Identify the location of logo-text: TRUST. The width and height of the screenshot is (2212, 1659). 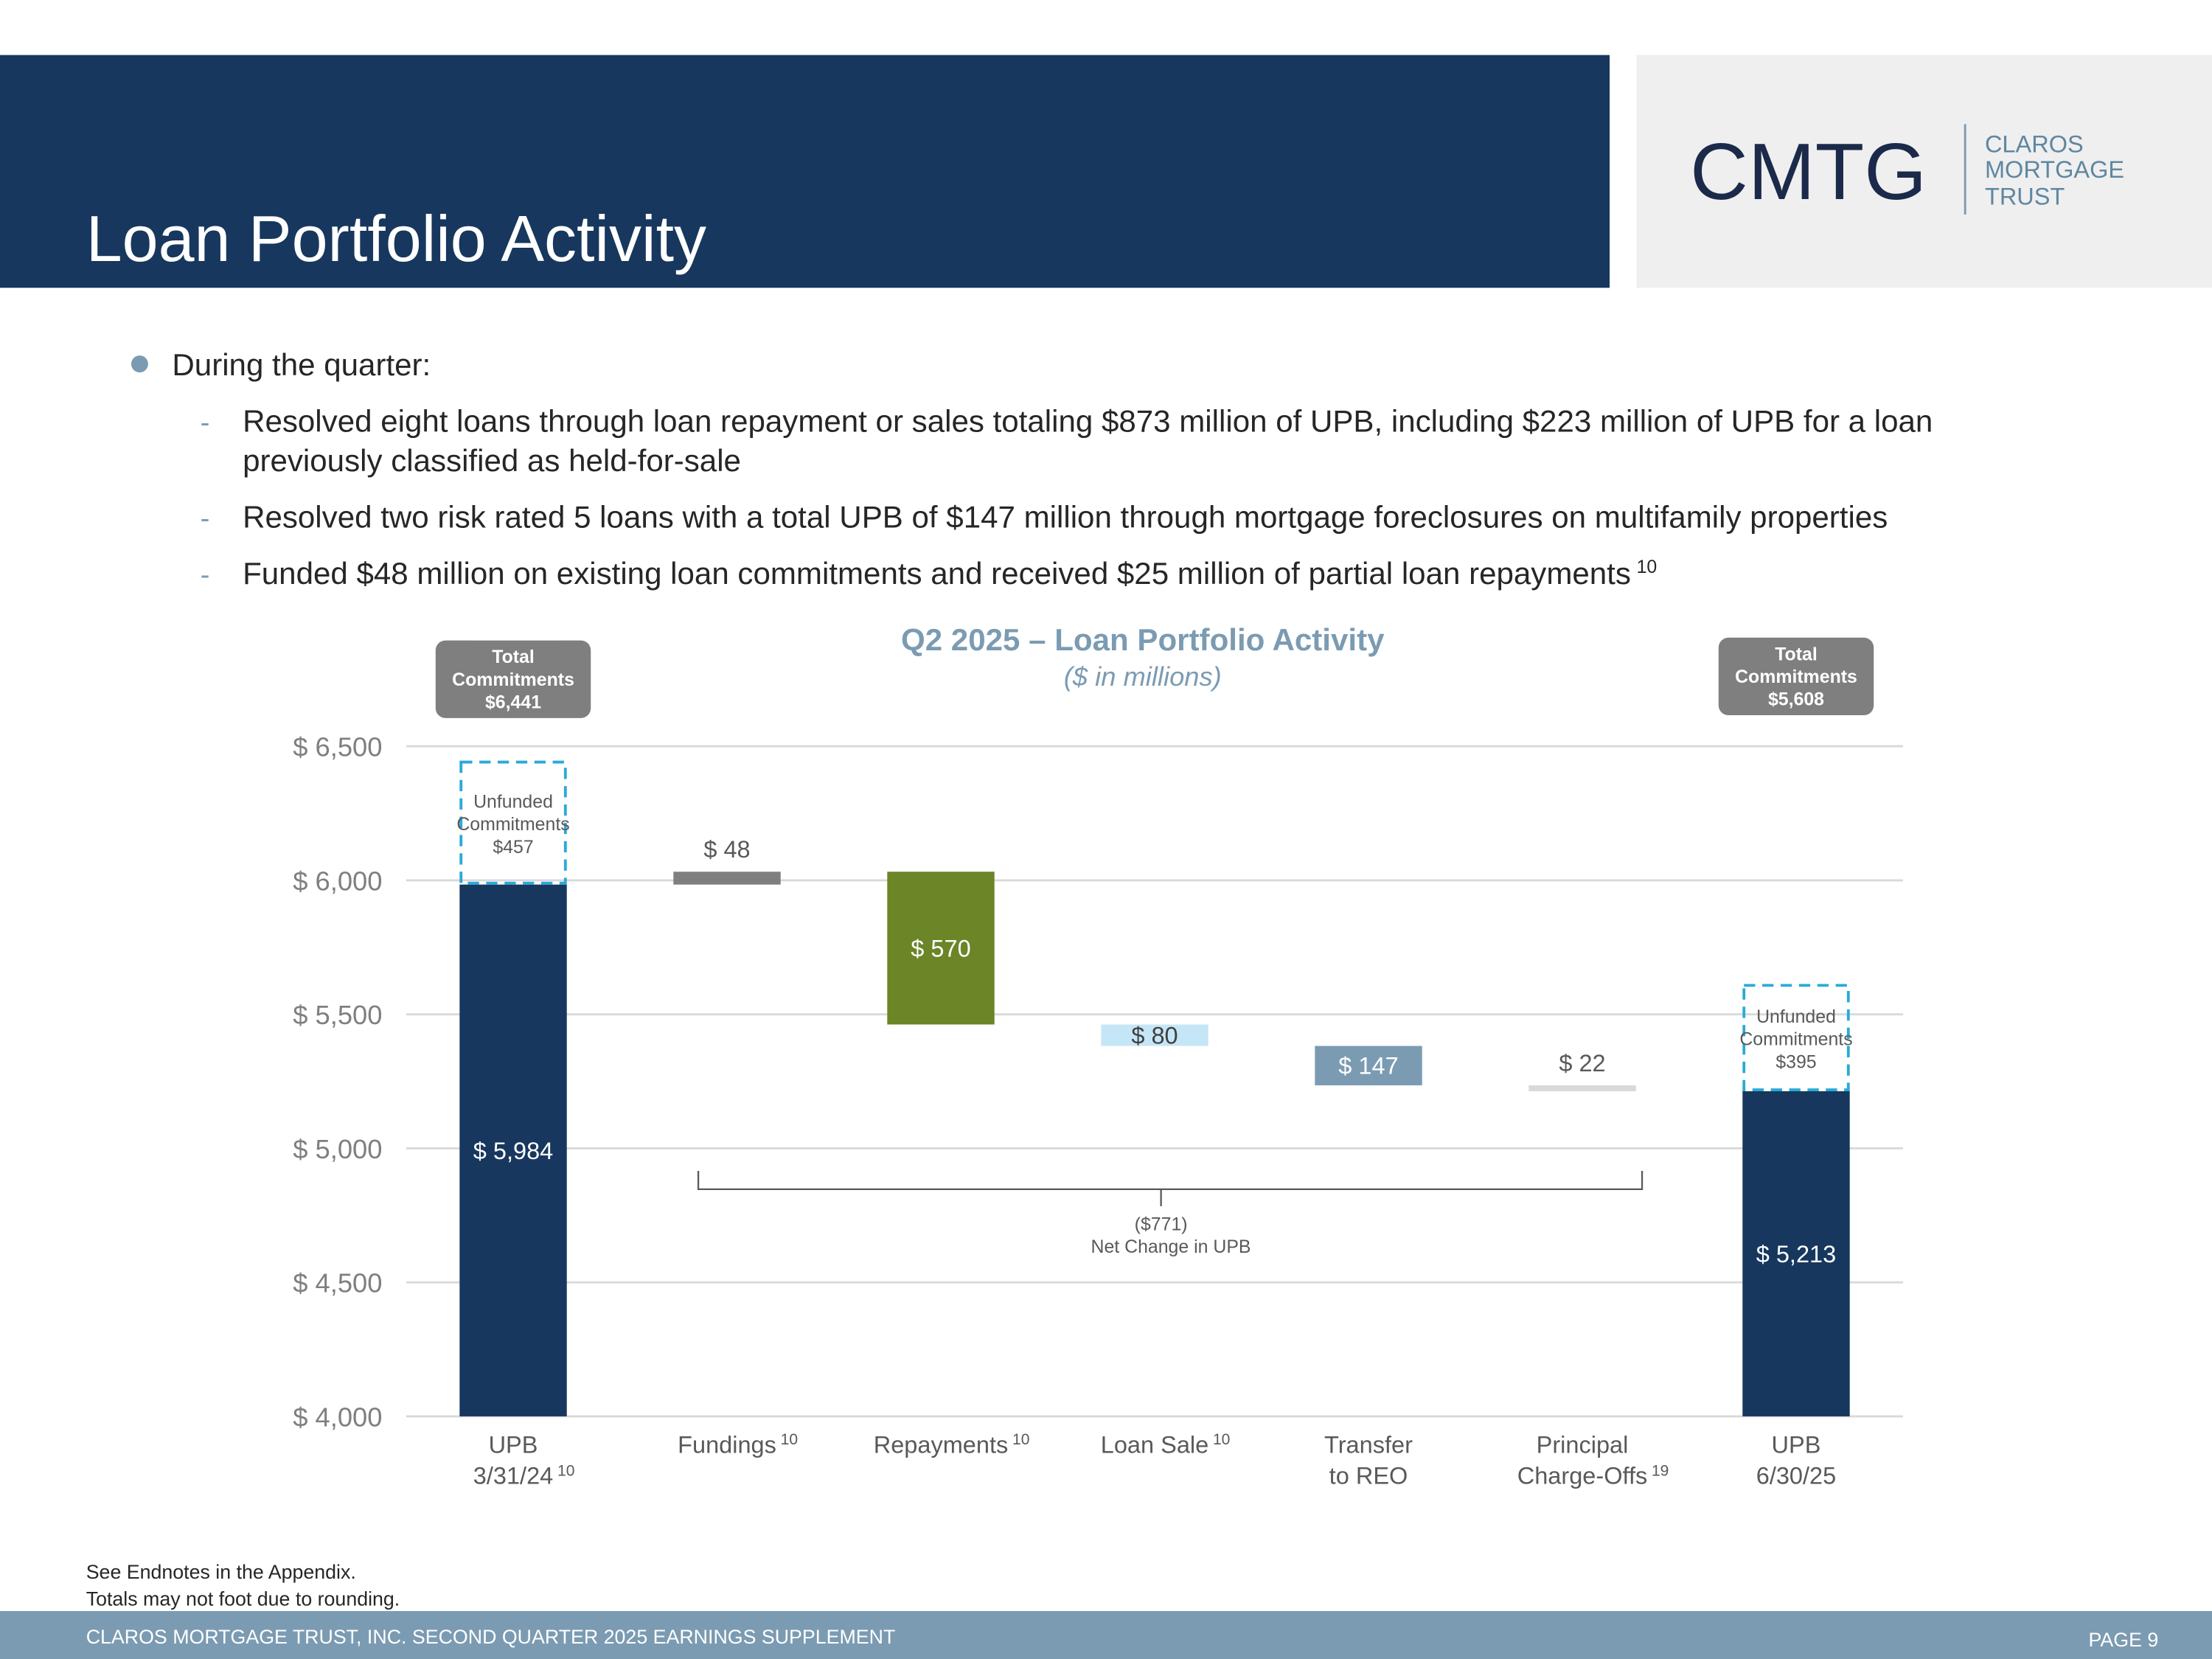
(2025, 196).